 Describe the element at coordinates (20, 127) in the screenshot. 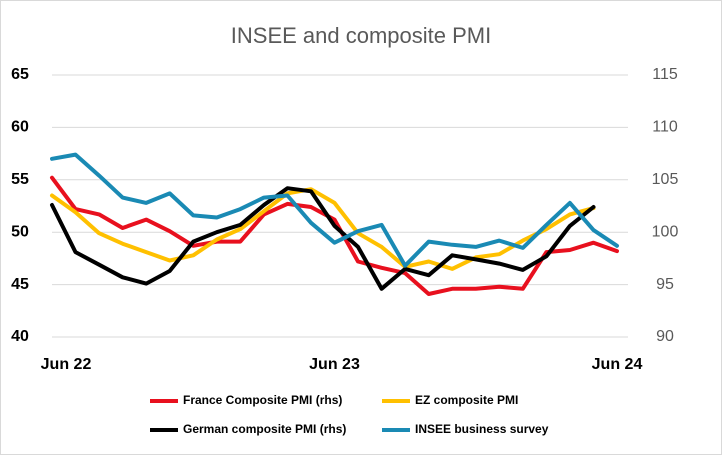

I see `y-tick-label: 60` at that location.